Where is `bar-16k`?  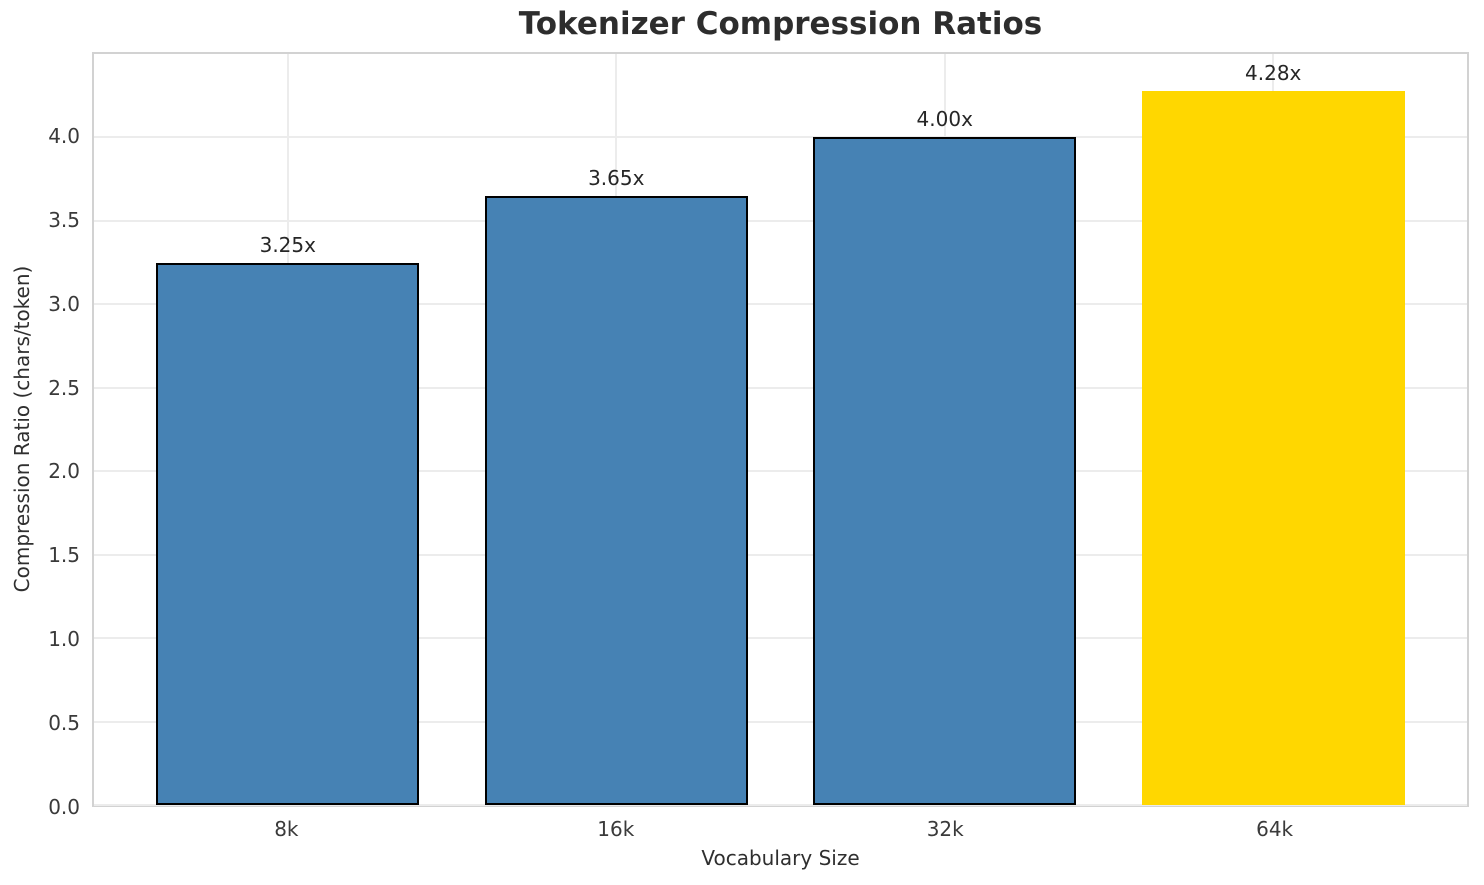 bar-16k is located at coordinates (616, 500).